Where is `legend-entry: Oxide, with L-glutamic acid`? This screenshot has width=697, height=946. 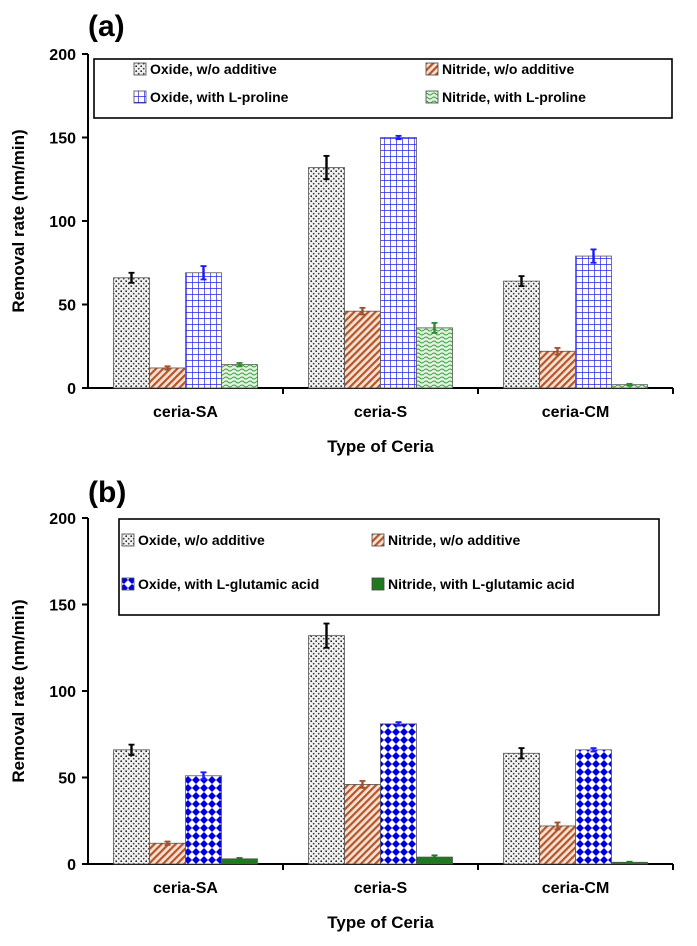 legend-entry: Oxide, with L-glutamic acid is located at coordinates (228, 584).